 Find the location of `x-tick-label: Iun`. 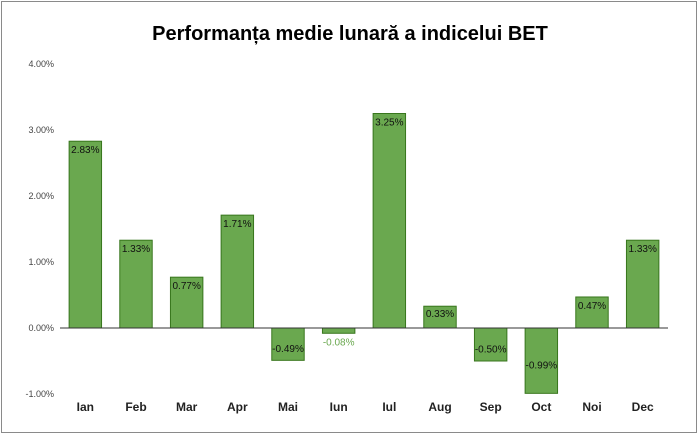

x-tick-label: Iun is located at coordinates (339, 407).